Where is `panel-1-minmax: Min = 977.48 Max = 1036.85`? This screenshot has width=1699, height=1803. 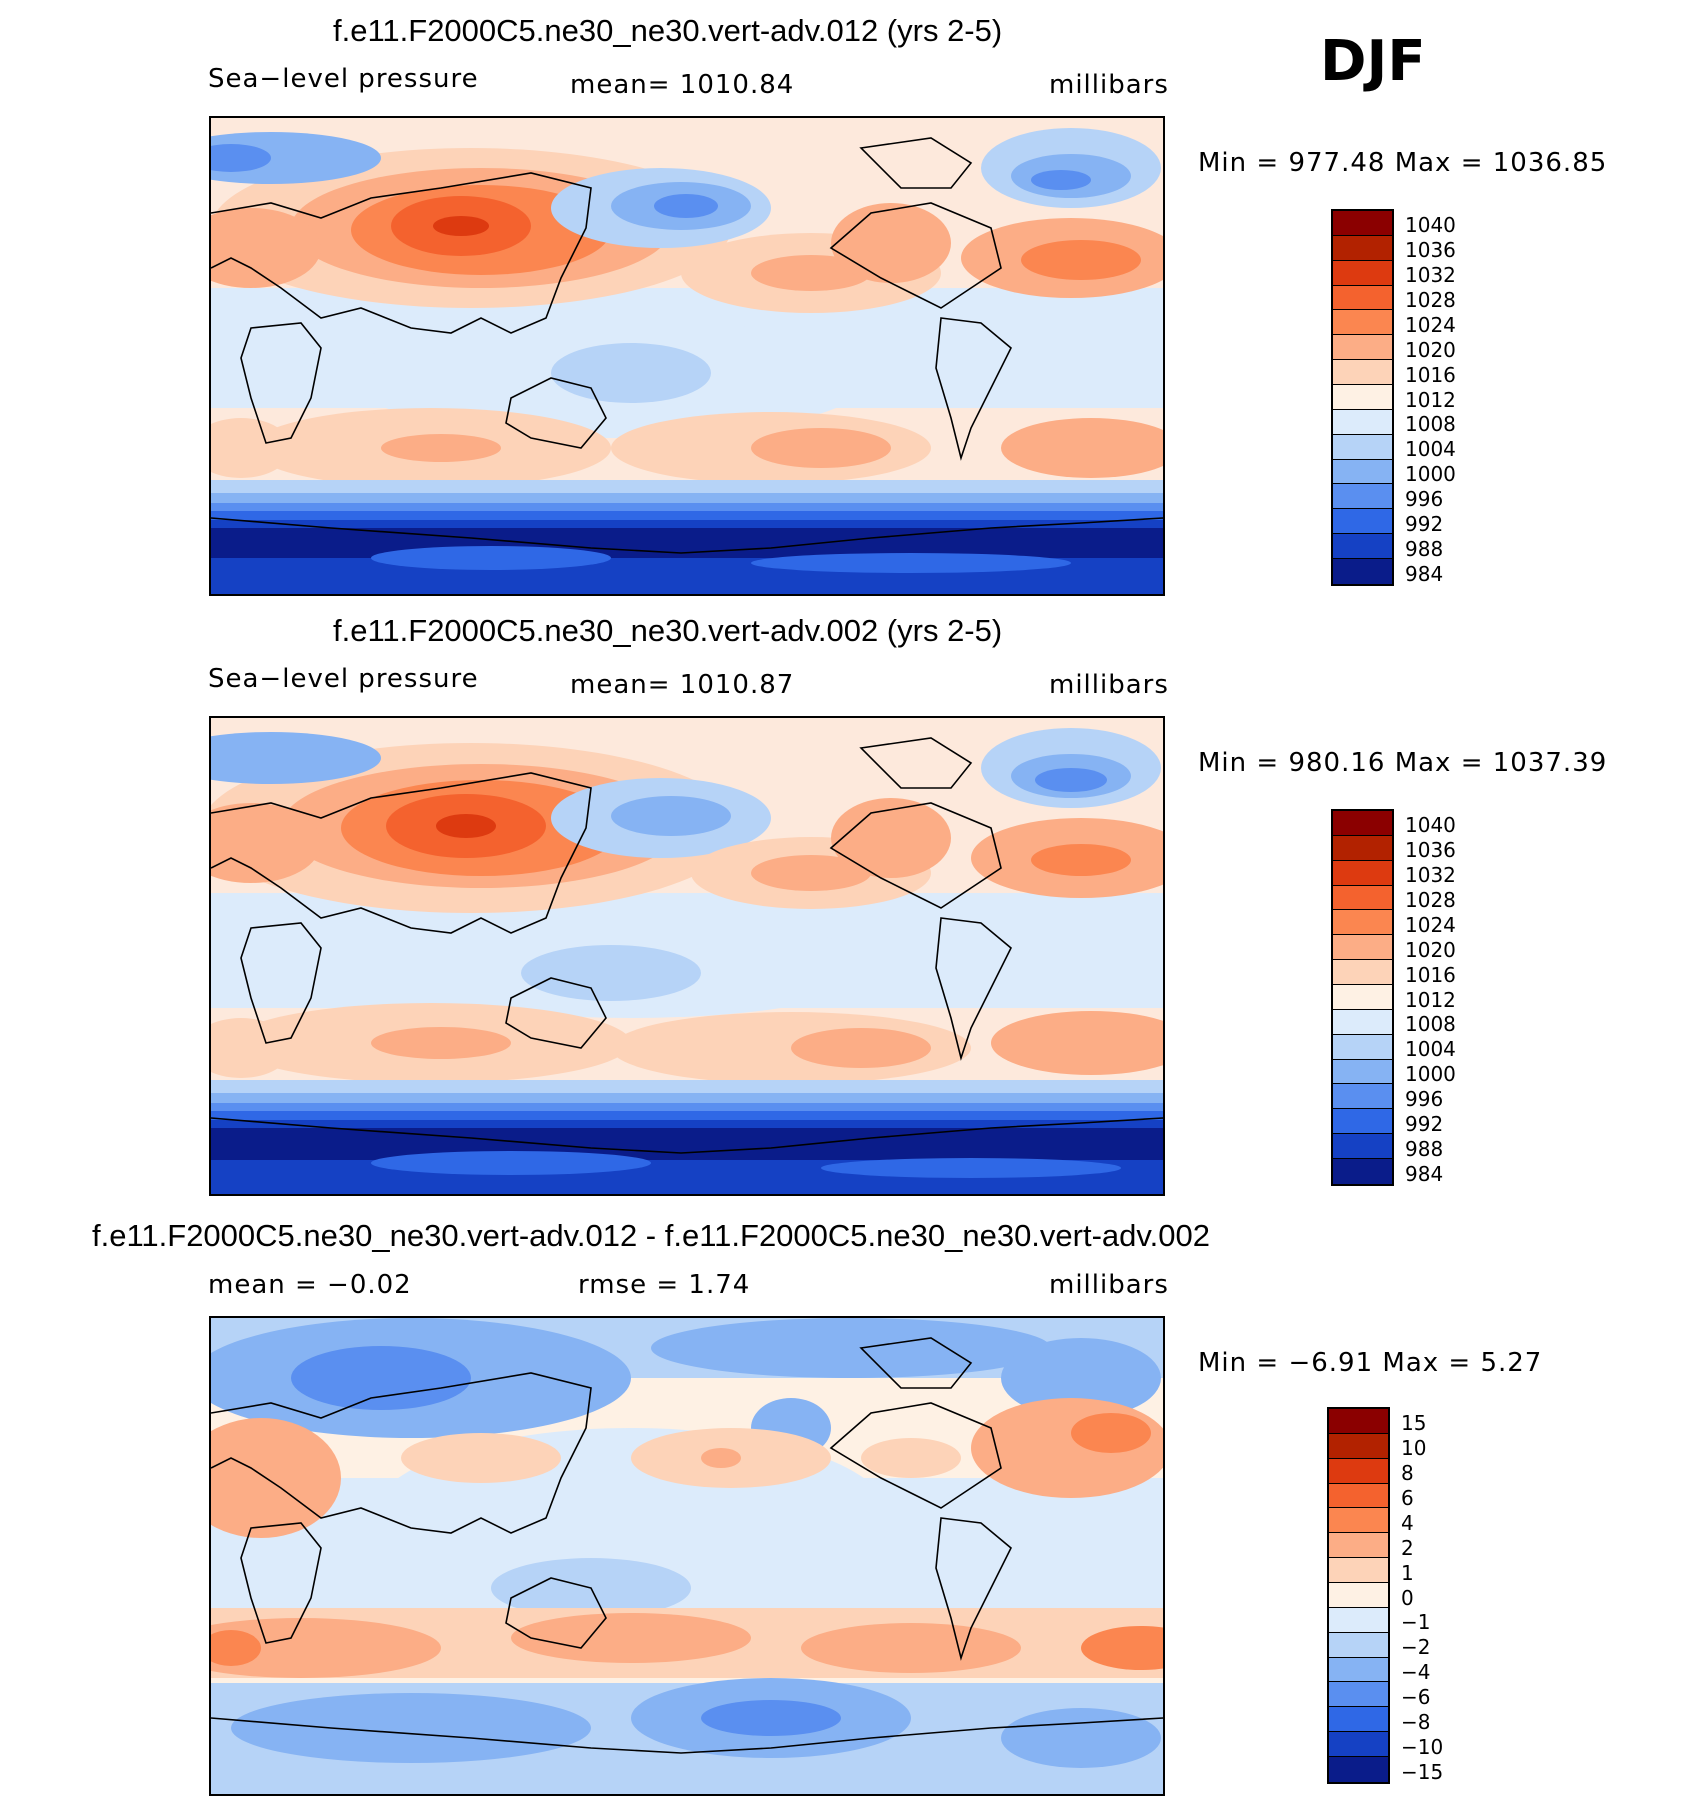
panel-1-minmax: Min = 977.48 Max = 1036.85 is located at coordinates (1403, 163).